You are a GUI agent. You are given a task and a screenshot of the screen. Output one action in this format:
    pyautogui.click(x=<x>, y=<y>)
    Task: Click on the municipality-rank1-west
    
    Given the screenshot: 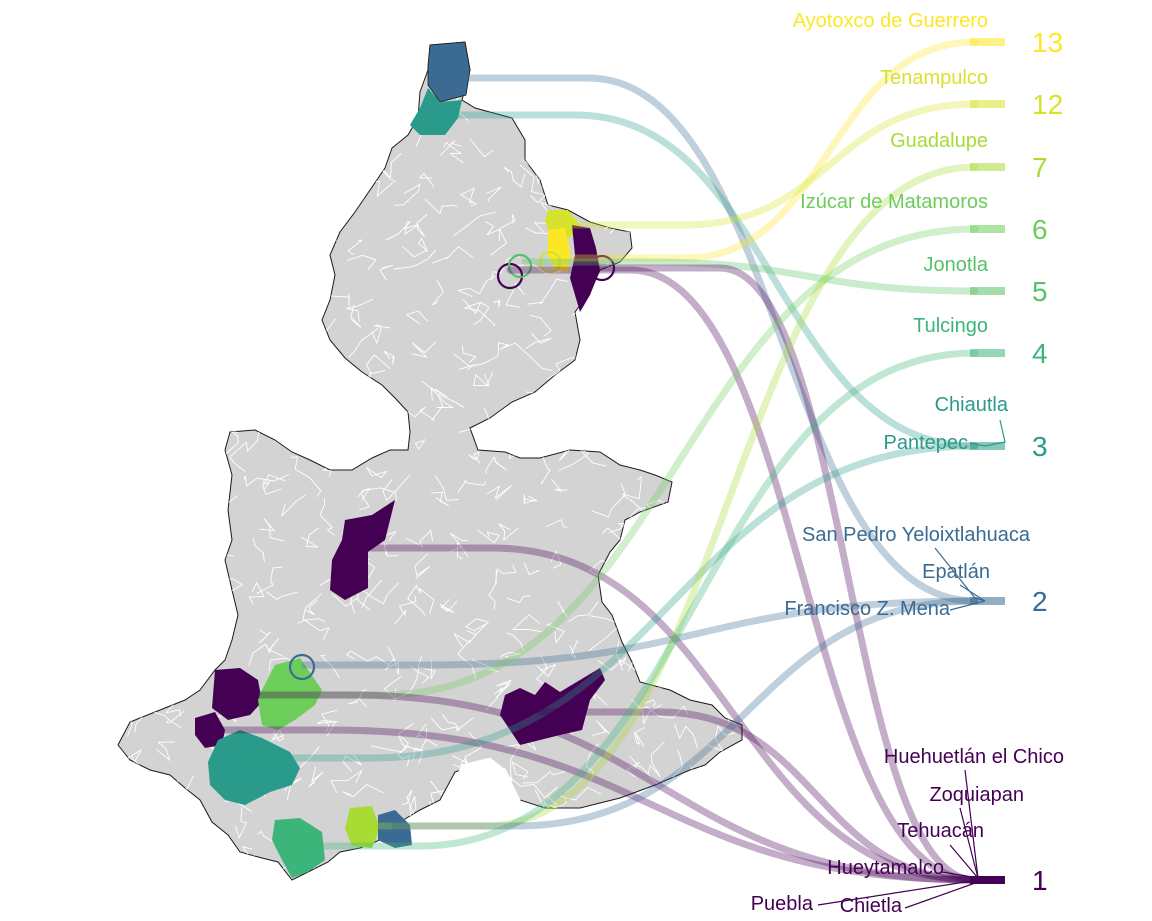 What is the action you would take?
    pyautogui.click(x=237, y=694)
    